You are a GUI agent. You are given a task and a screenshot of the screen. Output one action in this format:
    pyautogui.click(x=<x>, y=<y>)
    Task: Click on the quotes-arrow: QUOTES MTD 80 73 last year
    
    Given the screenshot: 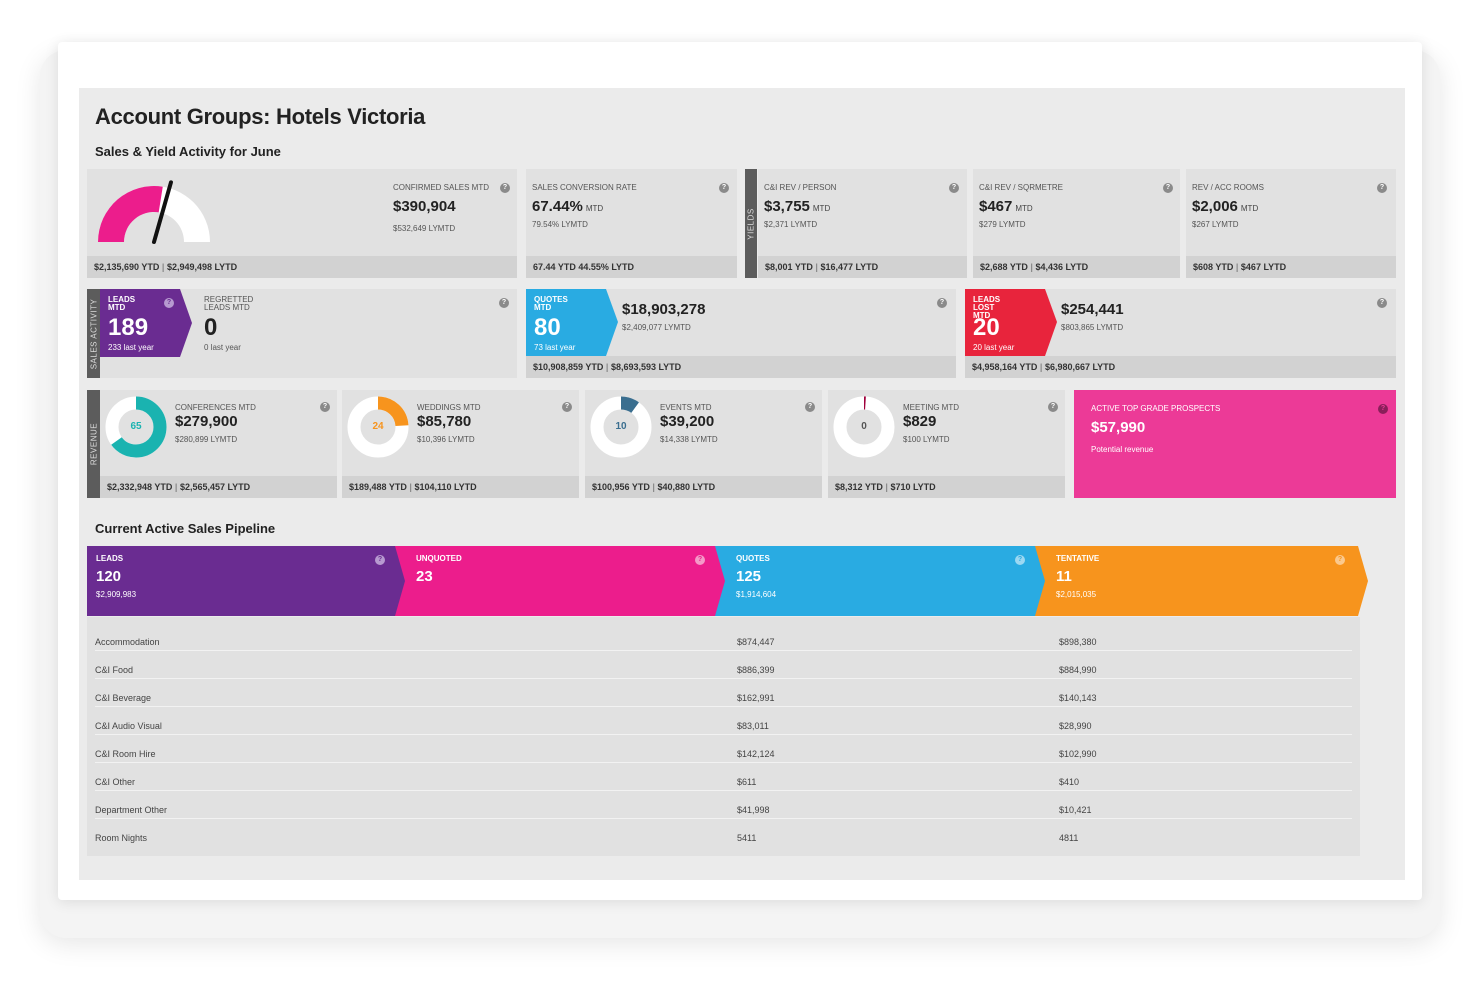 What is the action you would take?
    pyautogui.click(x=572, y=322)
    